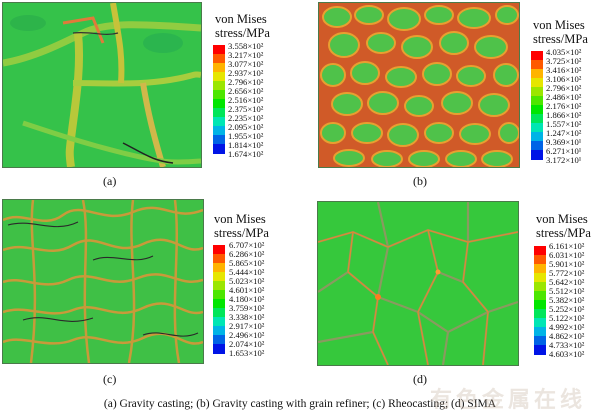 The image size is (600, 420). I want to click on tick-label: 2.235×10², so click(246, 118).